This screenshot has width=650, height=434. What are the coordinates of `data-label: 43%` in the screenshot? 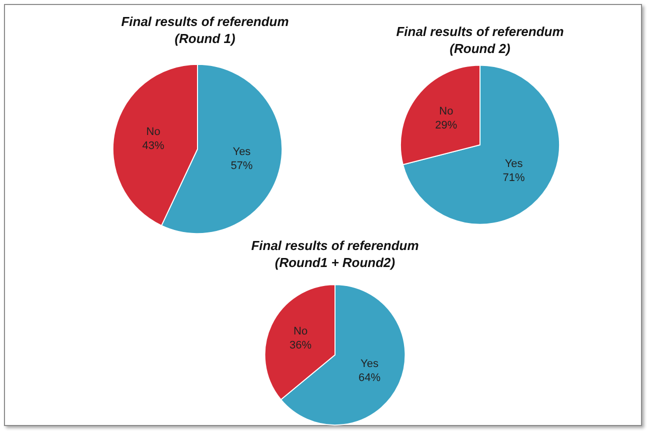 It's located at (153, 146).